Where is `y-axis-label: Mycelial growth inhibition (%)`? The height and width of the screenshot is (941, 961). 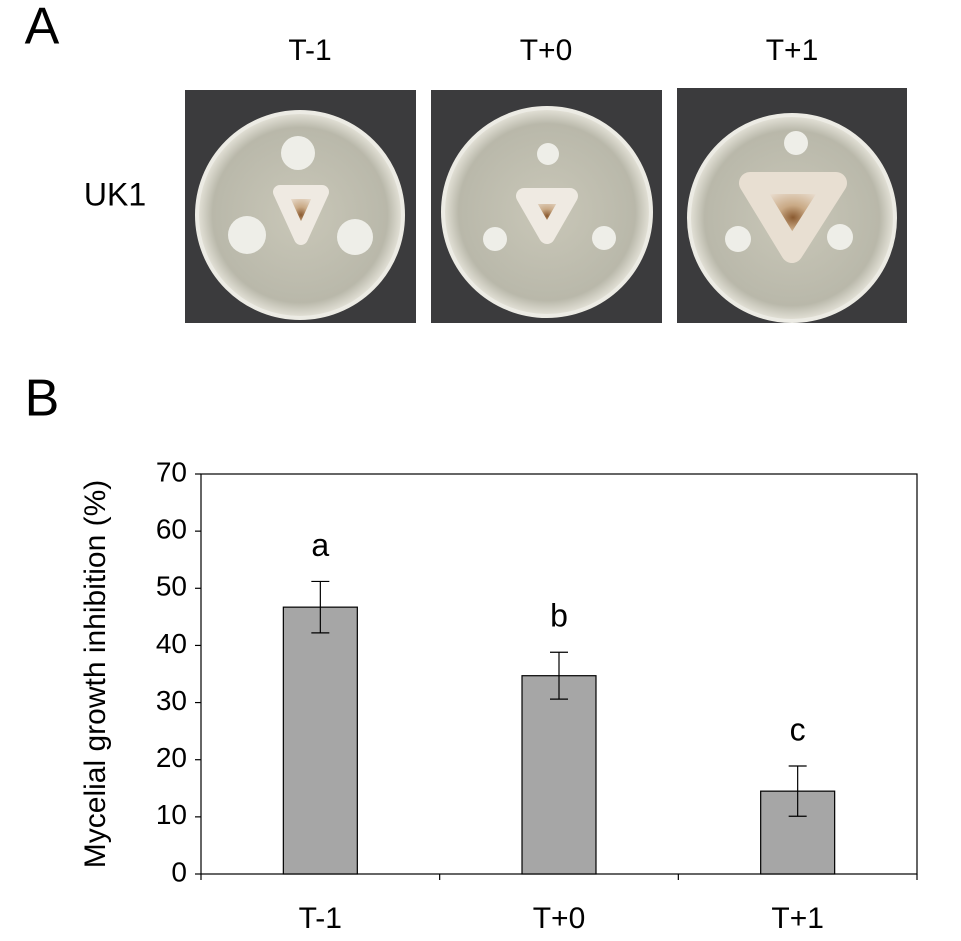
y-axis-label: Mycelial growth inhibition (%) is located at coordinates (95, 674).